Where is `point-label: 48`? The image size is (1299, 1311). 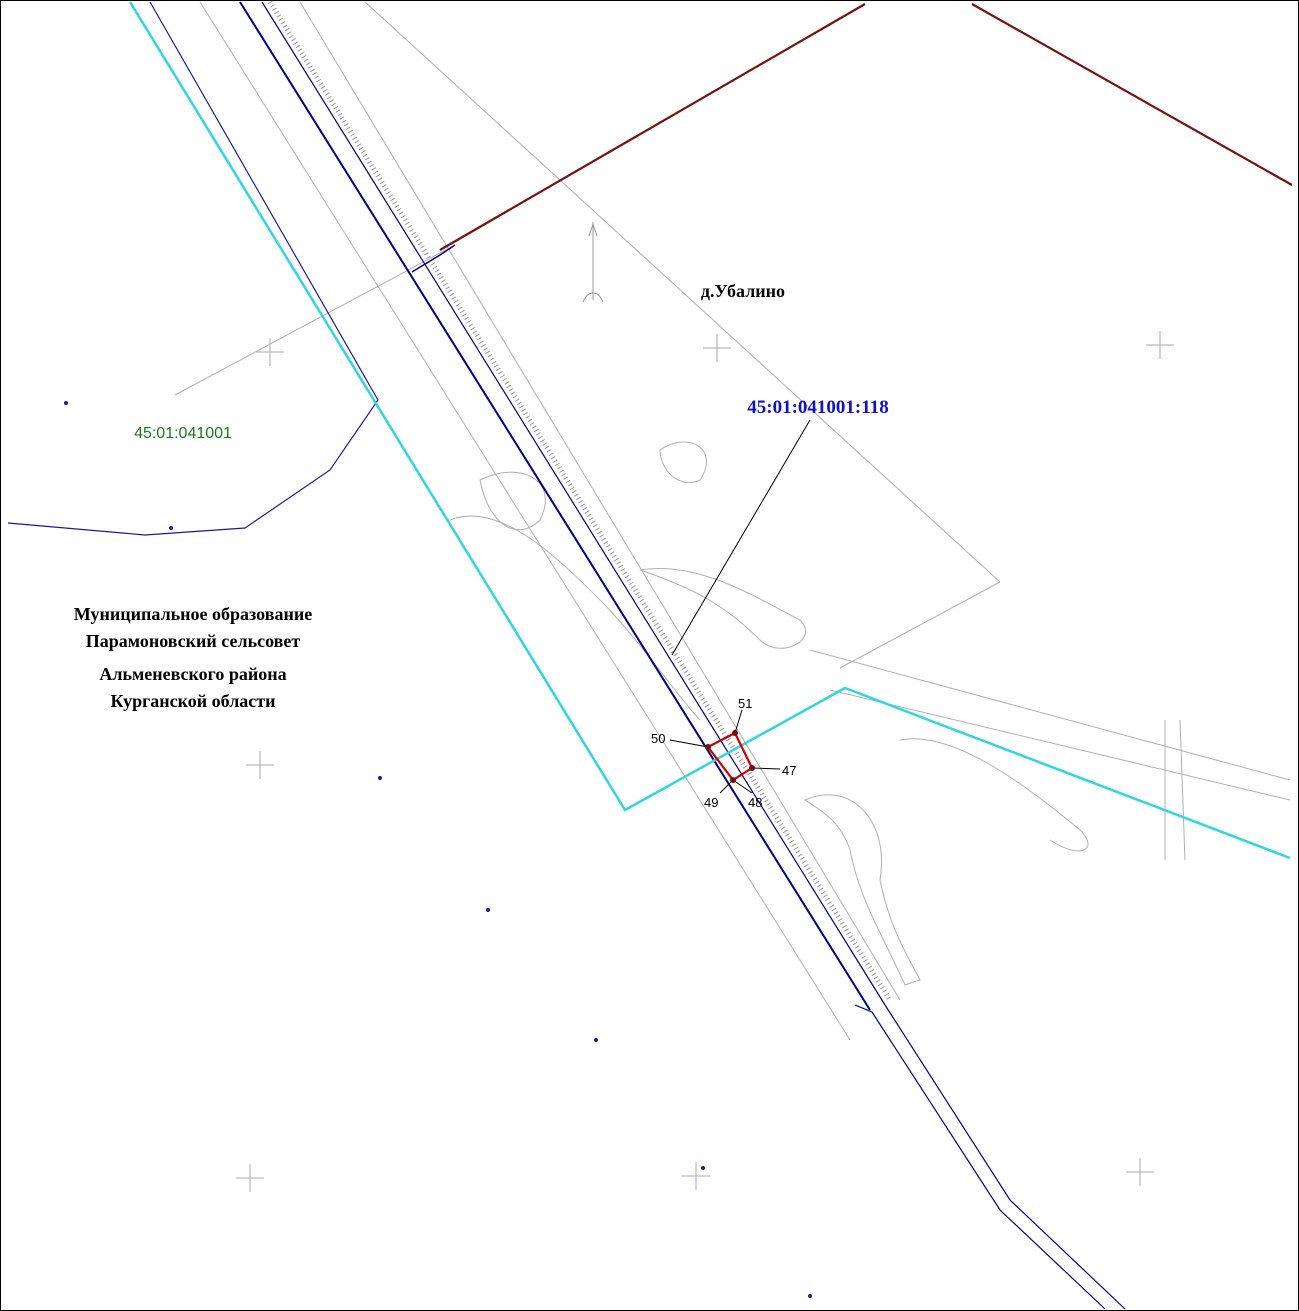 point-label: 48 is located at coordinates (755, 802).